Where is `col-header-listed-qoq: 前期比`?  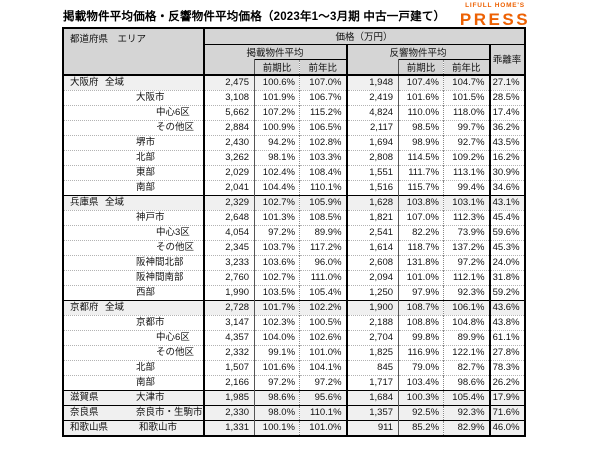 col-header-listed-qoq: 前期比 is located at coordinates (277, 67).